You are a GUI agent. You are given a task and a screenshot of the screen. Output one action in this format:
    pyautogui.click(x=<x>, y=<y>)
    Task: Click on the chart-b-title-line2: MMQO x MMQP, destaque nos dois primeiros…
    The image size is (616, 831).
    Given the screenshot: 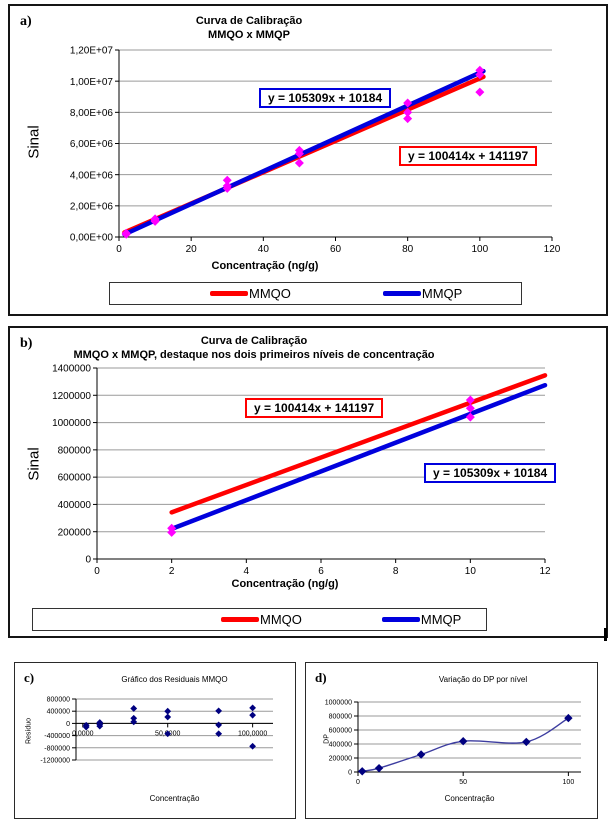 What is the action you would take?
    pyautogui.click(x=254, y=355)
    